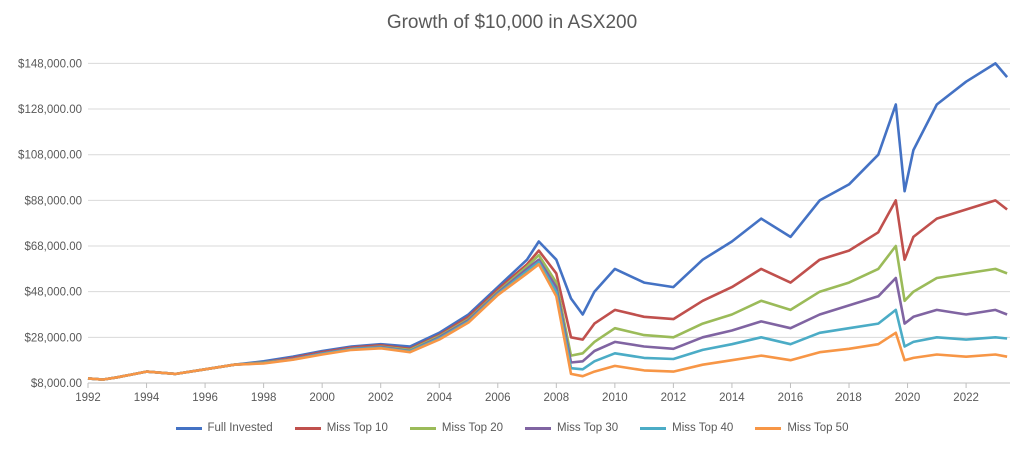 This screenshot has height=450, width=1024. What do you see at coordinates (849, 398) in the screenshot?
I see `x-tick-label: 2018` at bounding box center [849, 398].